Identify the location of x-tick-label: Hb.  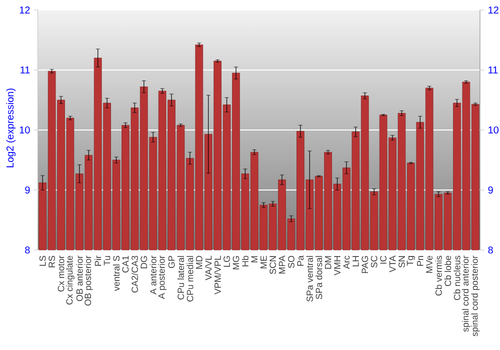
(245, 261).